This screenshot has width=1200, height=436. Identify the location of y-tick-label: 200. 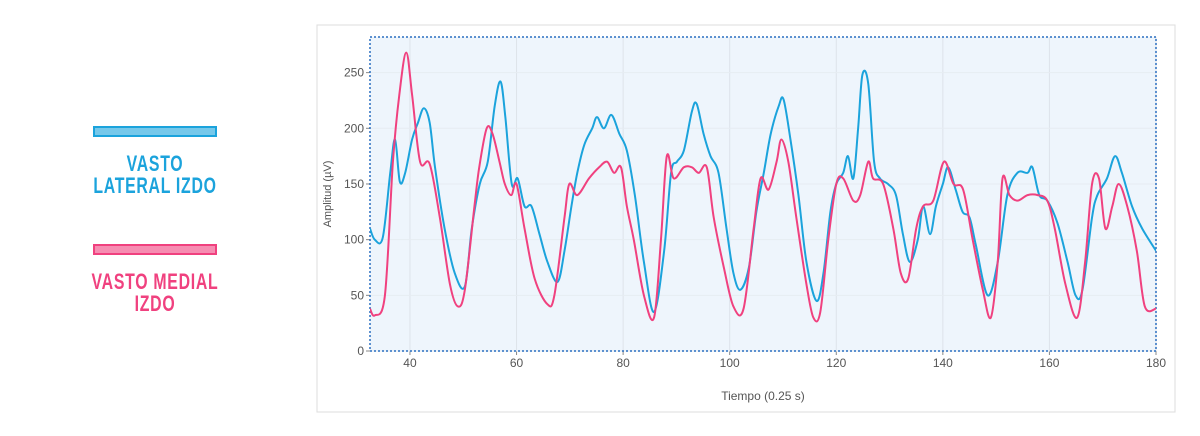
(354, 128).